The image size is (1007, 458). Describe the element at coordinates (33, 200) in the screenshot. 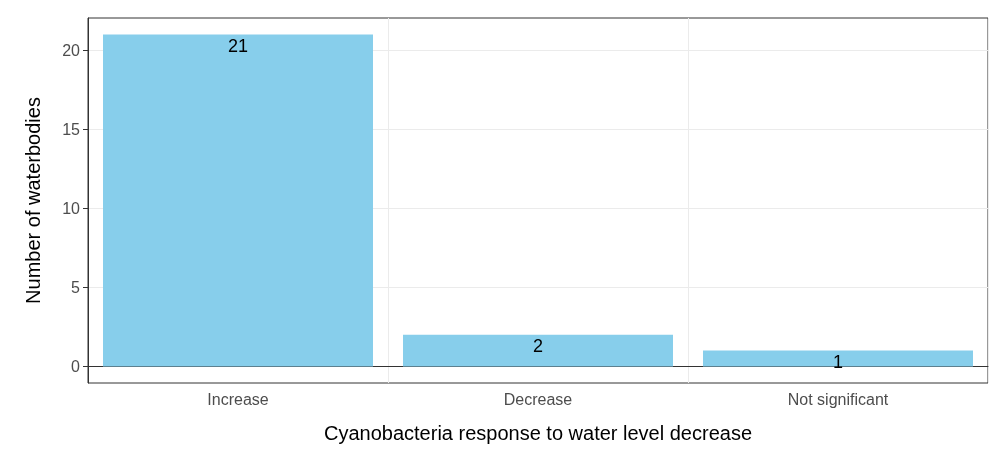

I see `y-axis-title: Number of waterbodies` at that location.